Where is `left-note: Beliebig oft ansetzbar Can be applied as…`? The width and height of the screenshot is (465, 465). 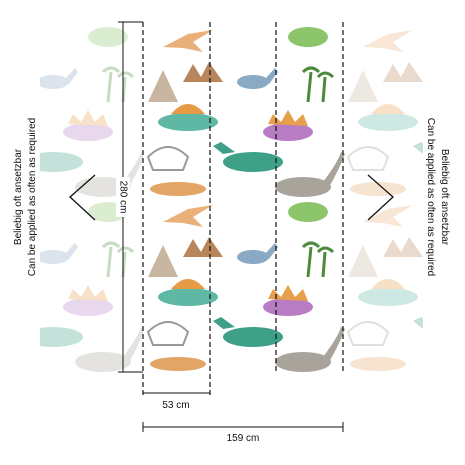
left-note: Beliebig oft ansetzbar Can be applied as… is located at coordinates (25, 197).